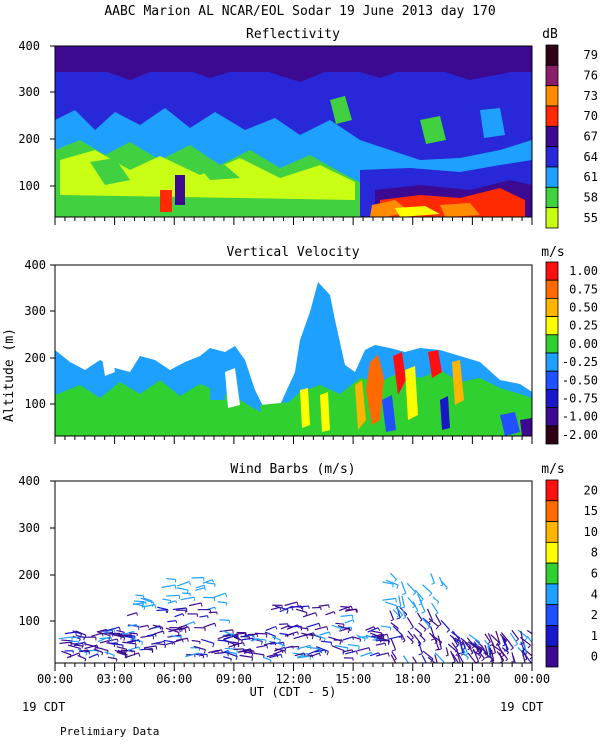 The width and height of the screenshot is (600, 750). I want to click on reflectivity-colorbar-unit: dB, so click(550, 34).